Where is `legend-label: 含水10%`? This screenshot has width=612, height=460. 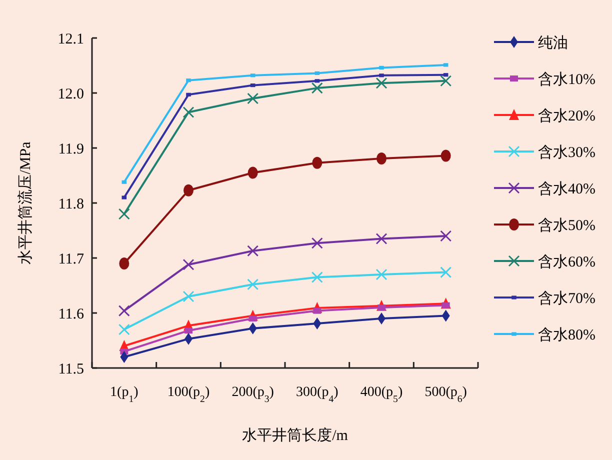
legend-label: 含水10% is located at coordinates (567, 79).